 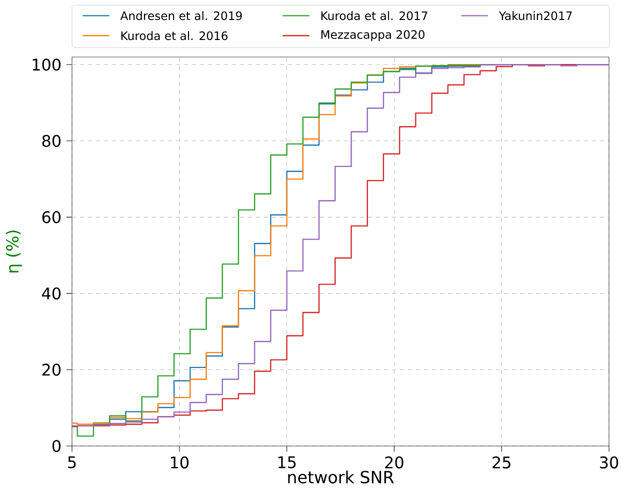 I want to click on y-tick-label: 20, so click(x=51, y=370).